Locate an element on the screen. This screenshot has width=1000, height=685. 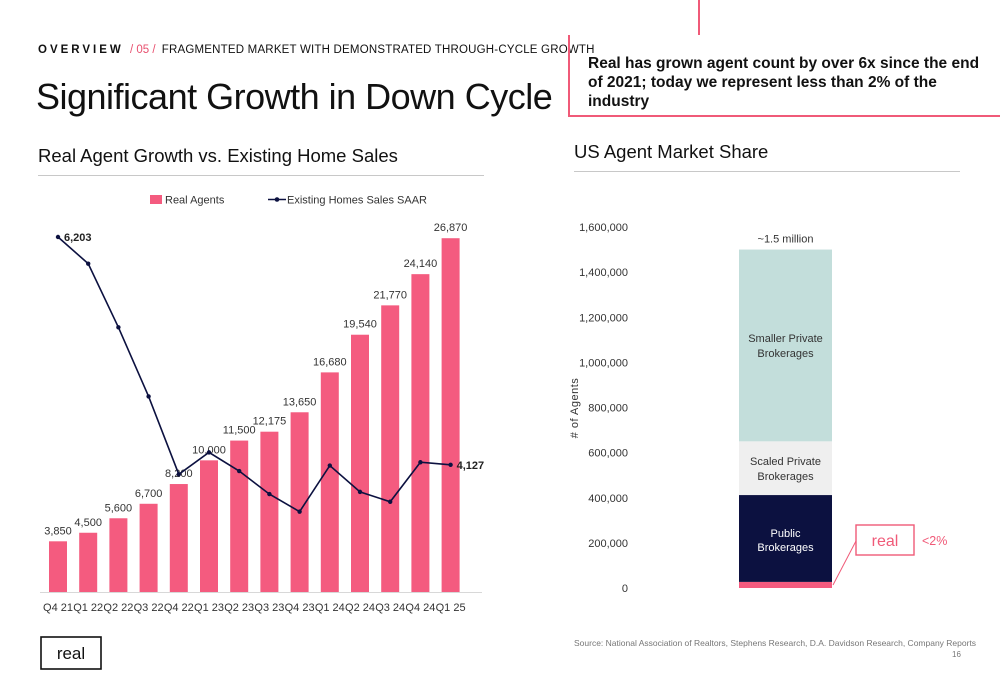
breadcrumb-section: OVERVIEW is located at coordinates (81, 50).